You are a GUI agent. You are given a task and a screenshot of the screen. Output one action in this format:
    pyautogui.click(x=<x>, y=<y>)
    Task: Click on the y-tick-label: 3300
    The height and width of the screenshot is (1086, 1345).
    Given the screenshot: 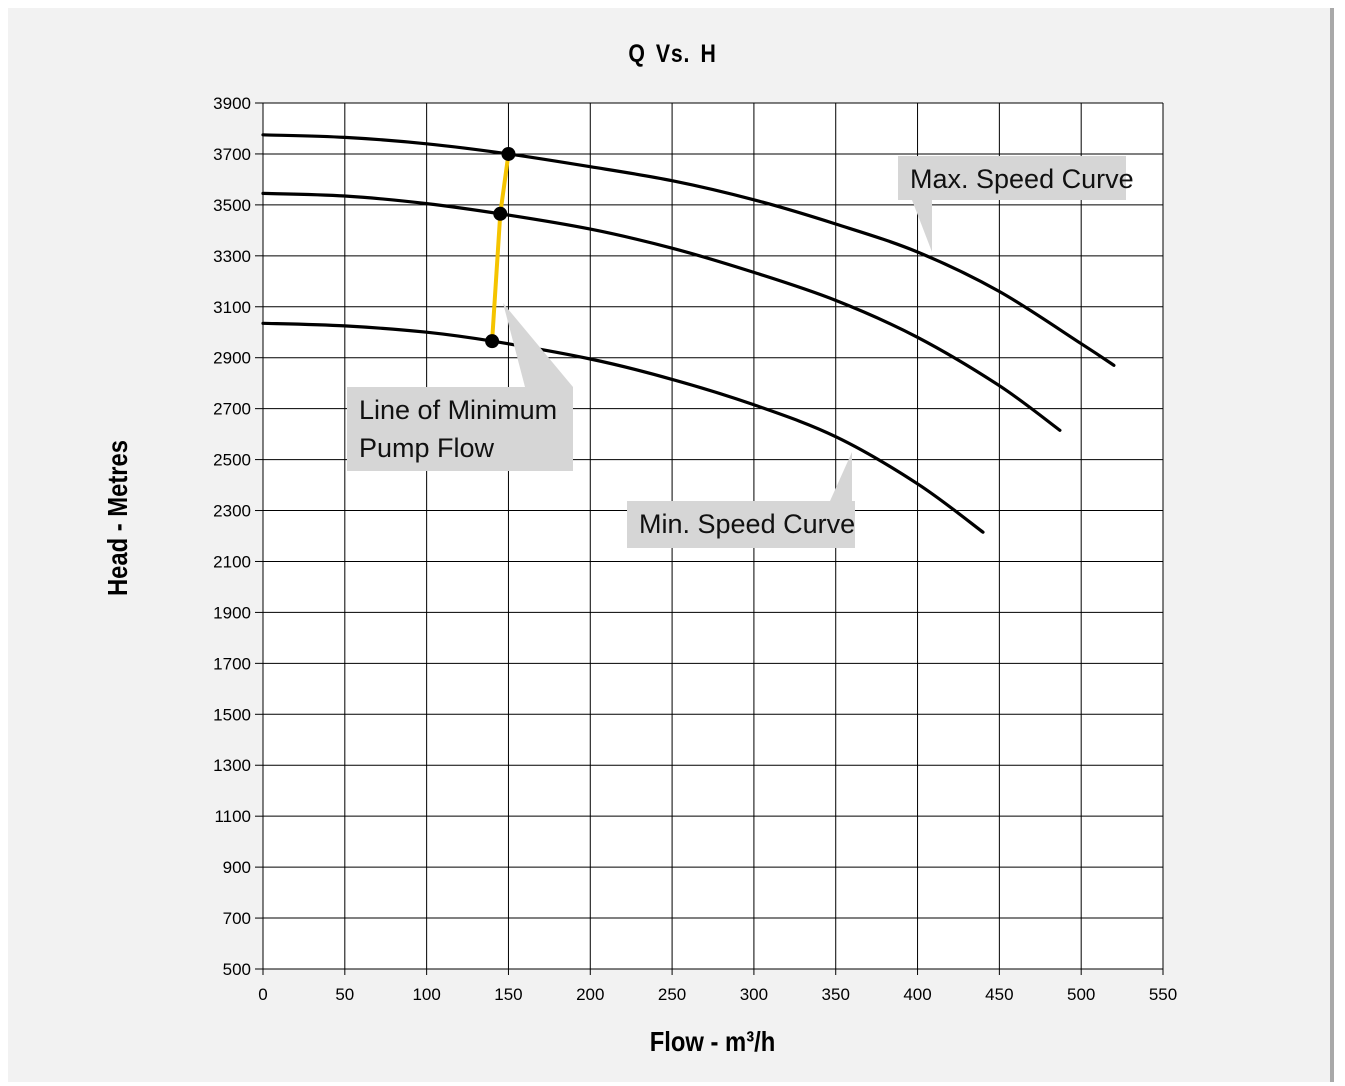 What is the action you would take?
    pyautogui.click(x=232, y=256)
    